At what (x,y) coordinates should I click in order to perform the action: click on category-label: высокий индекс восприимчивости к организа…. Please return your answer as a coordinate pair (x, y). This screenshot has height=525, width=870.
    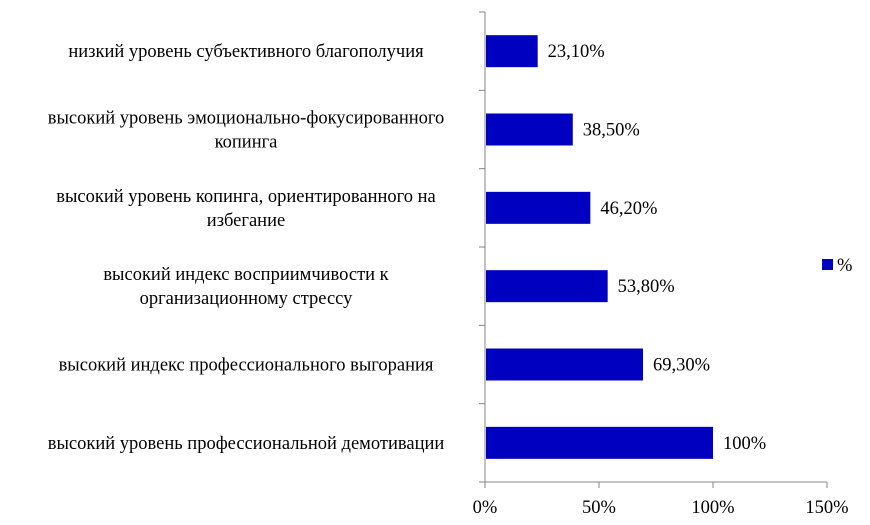
    Looking at the image, I should click on (245, 287).